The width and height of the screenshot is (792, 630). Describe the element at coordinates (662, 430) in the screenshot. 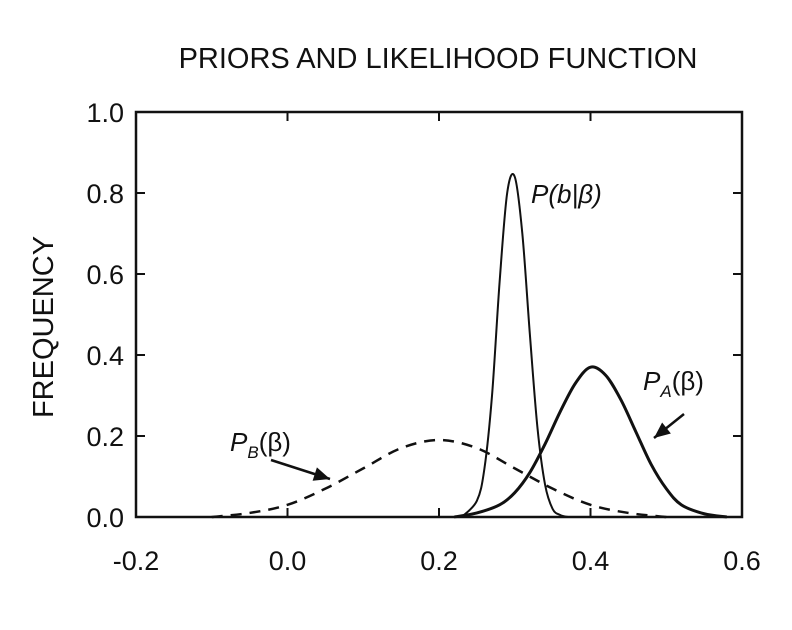

I see `arrow-pa-head` at that location.